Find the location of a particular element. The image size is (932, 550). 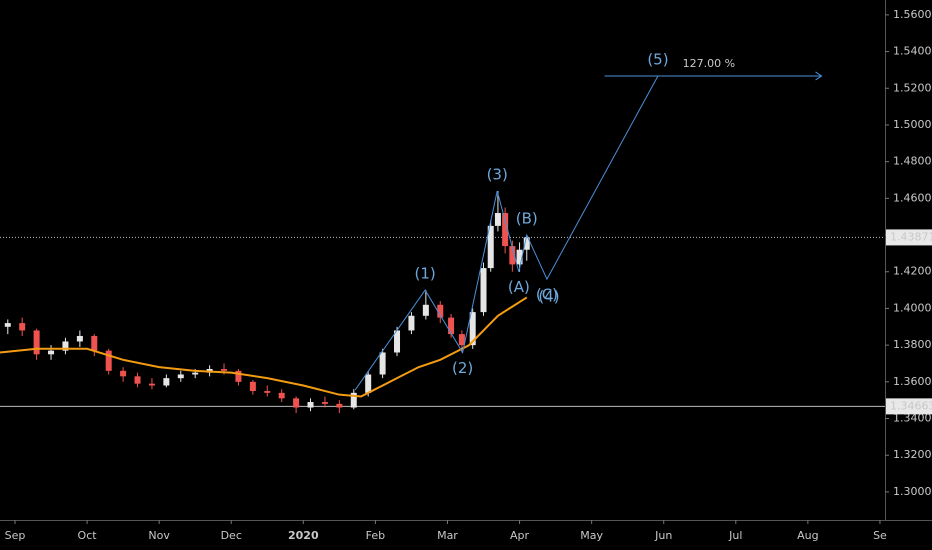

y-tick-label: 1.32000 is located at coordinates (912, 454).